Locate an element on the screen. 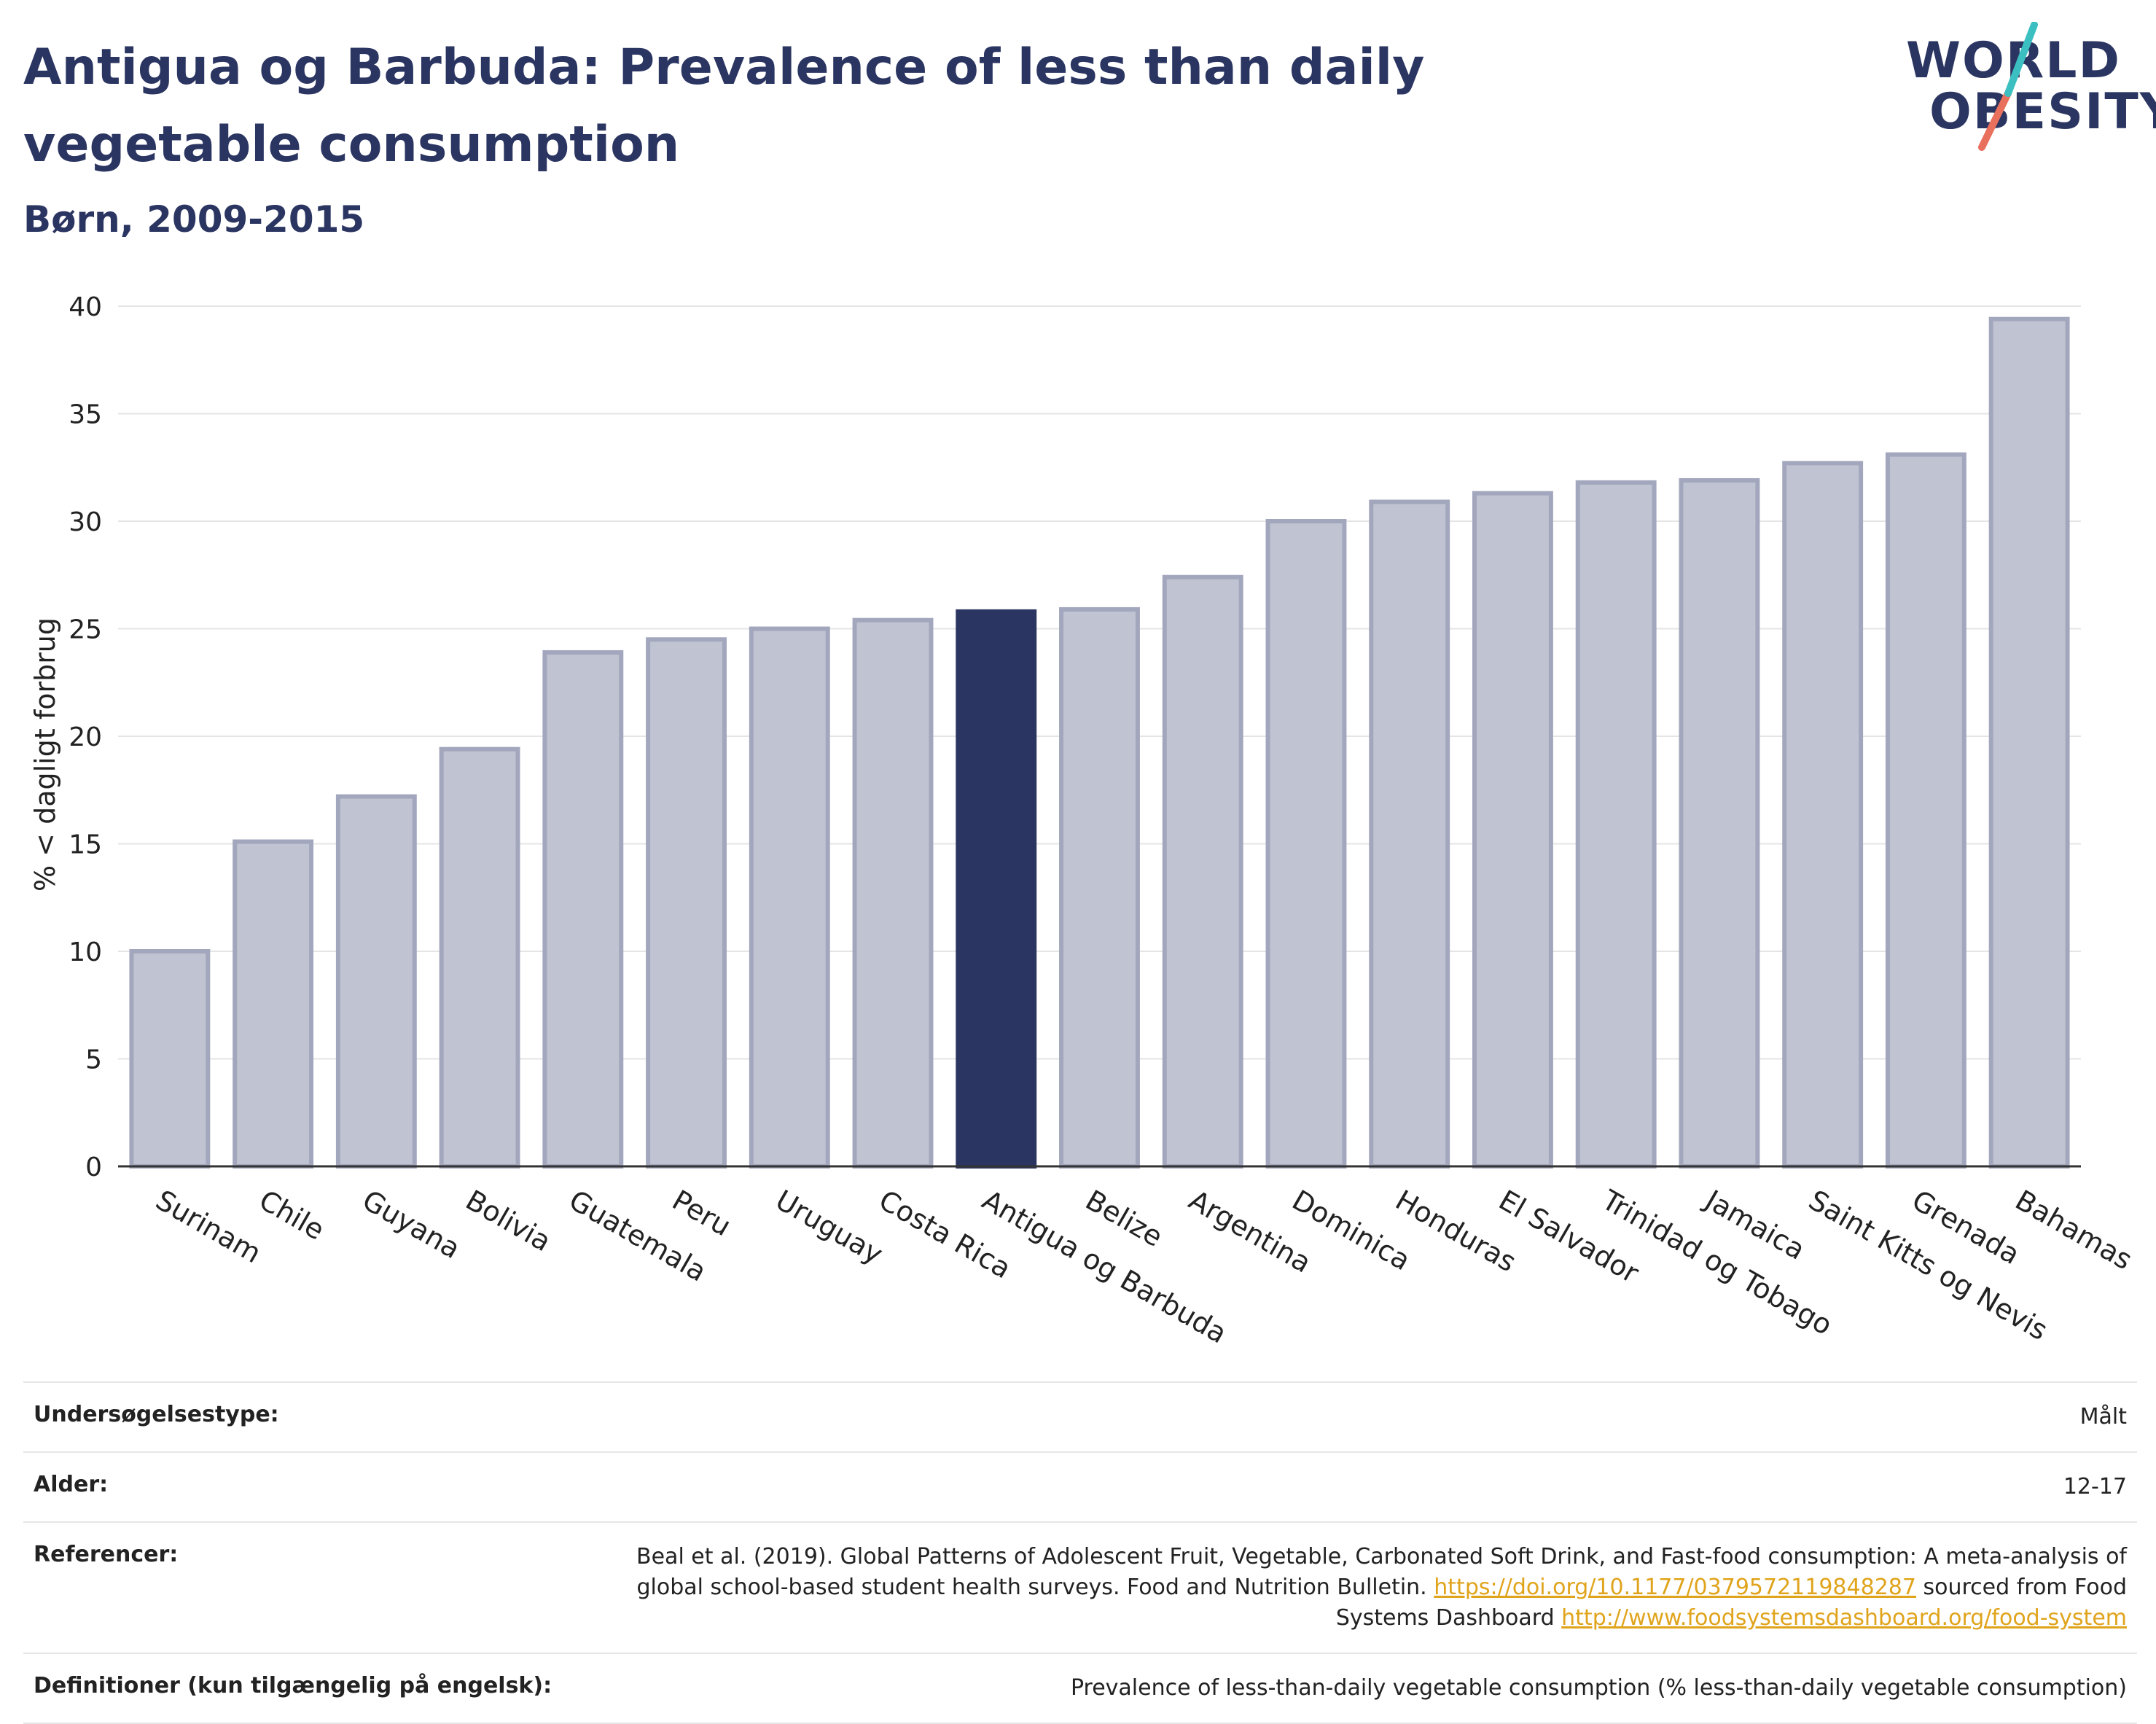 Image resolution: width=2156 pixels, height=1724 pixels. bar-belize is located at coordinates (1099, 887).